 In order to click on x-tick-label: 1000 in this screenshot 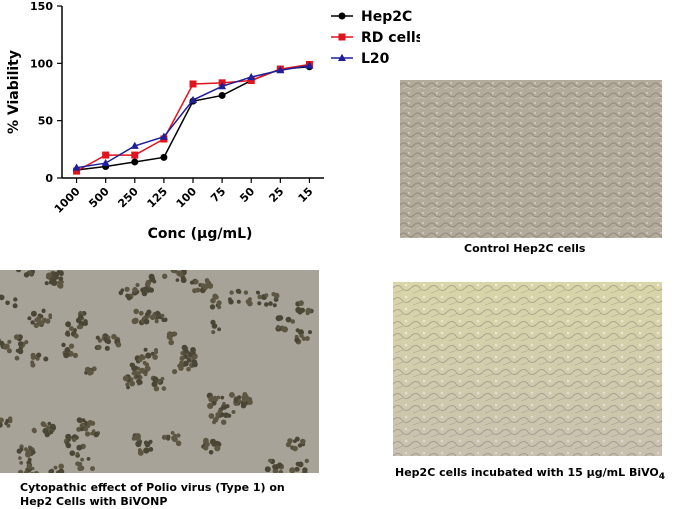, I will do `click(67, 200)`.